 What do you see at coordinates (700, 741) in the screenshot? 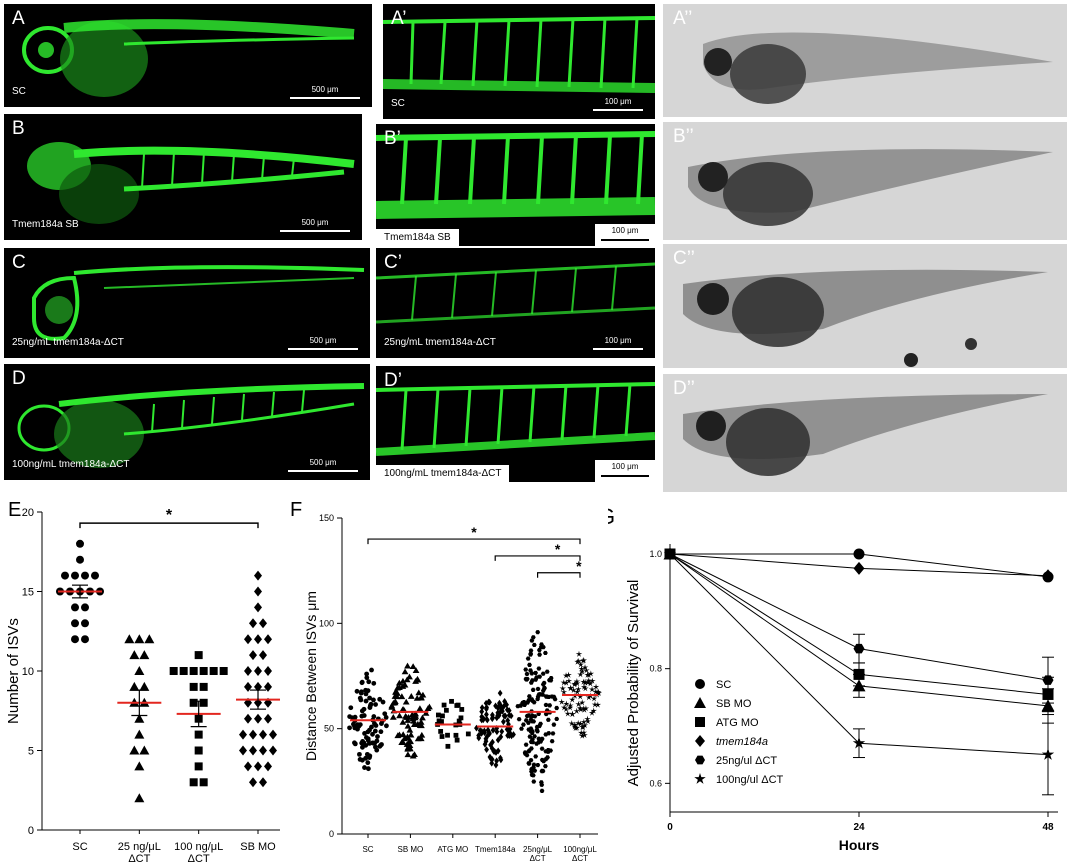
I see `legend-marker` at bounding box center [700, 741].